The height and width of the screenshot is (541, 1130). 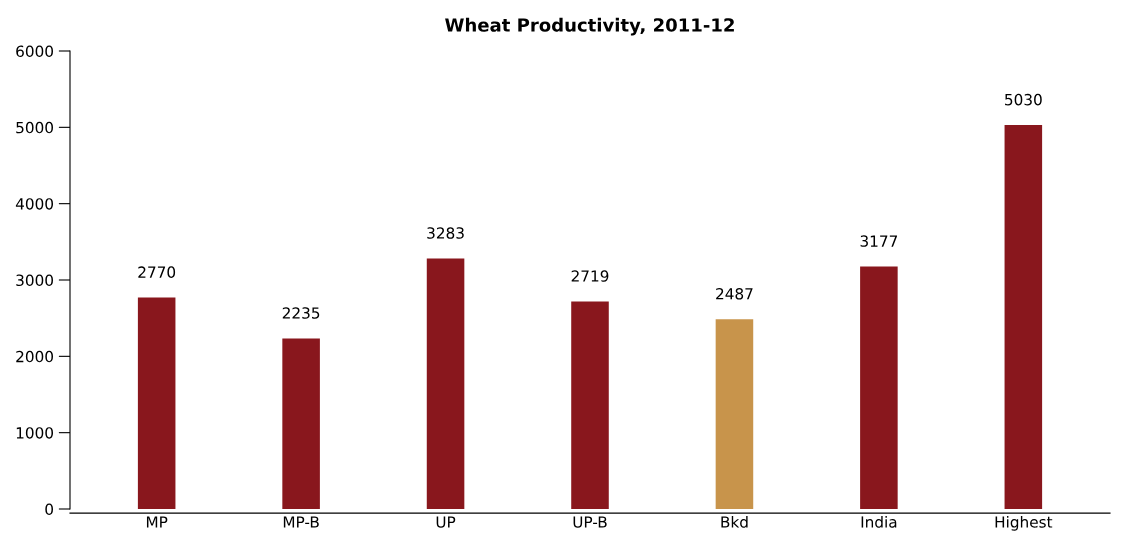 What do you see at coordinates (35, 356) in the screenshot?
I see `y-tick-label: 2000` at bounding box center [35, 356].